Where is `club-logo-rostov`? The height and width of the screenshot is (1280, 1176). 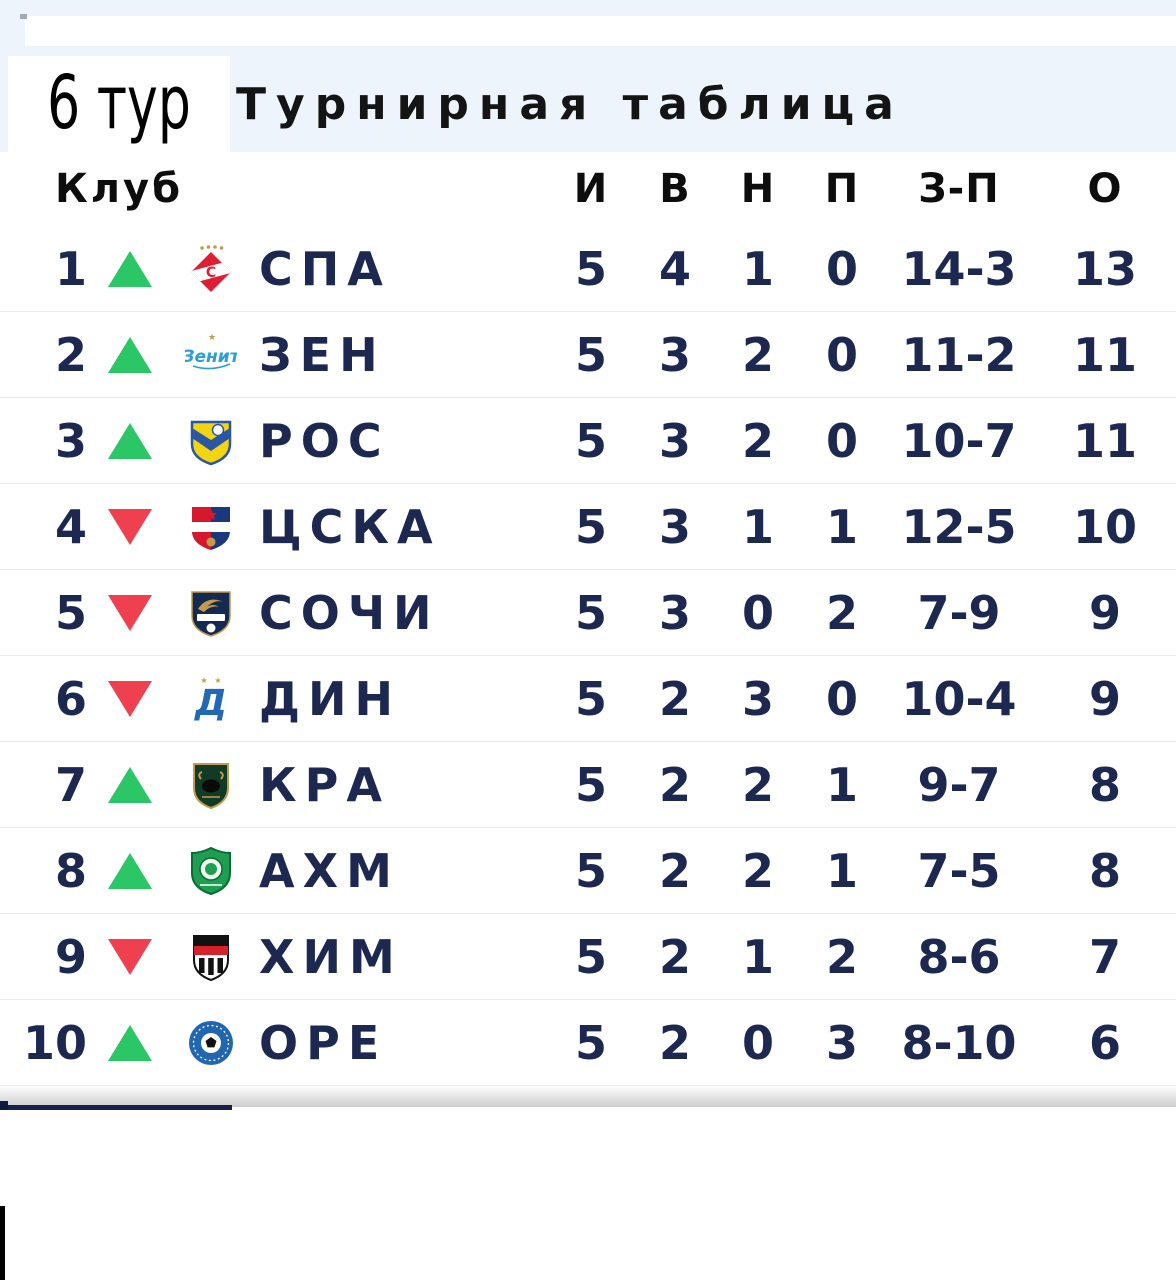 club-logo-rostov is located at coordinates (211, 441).